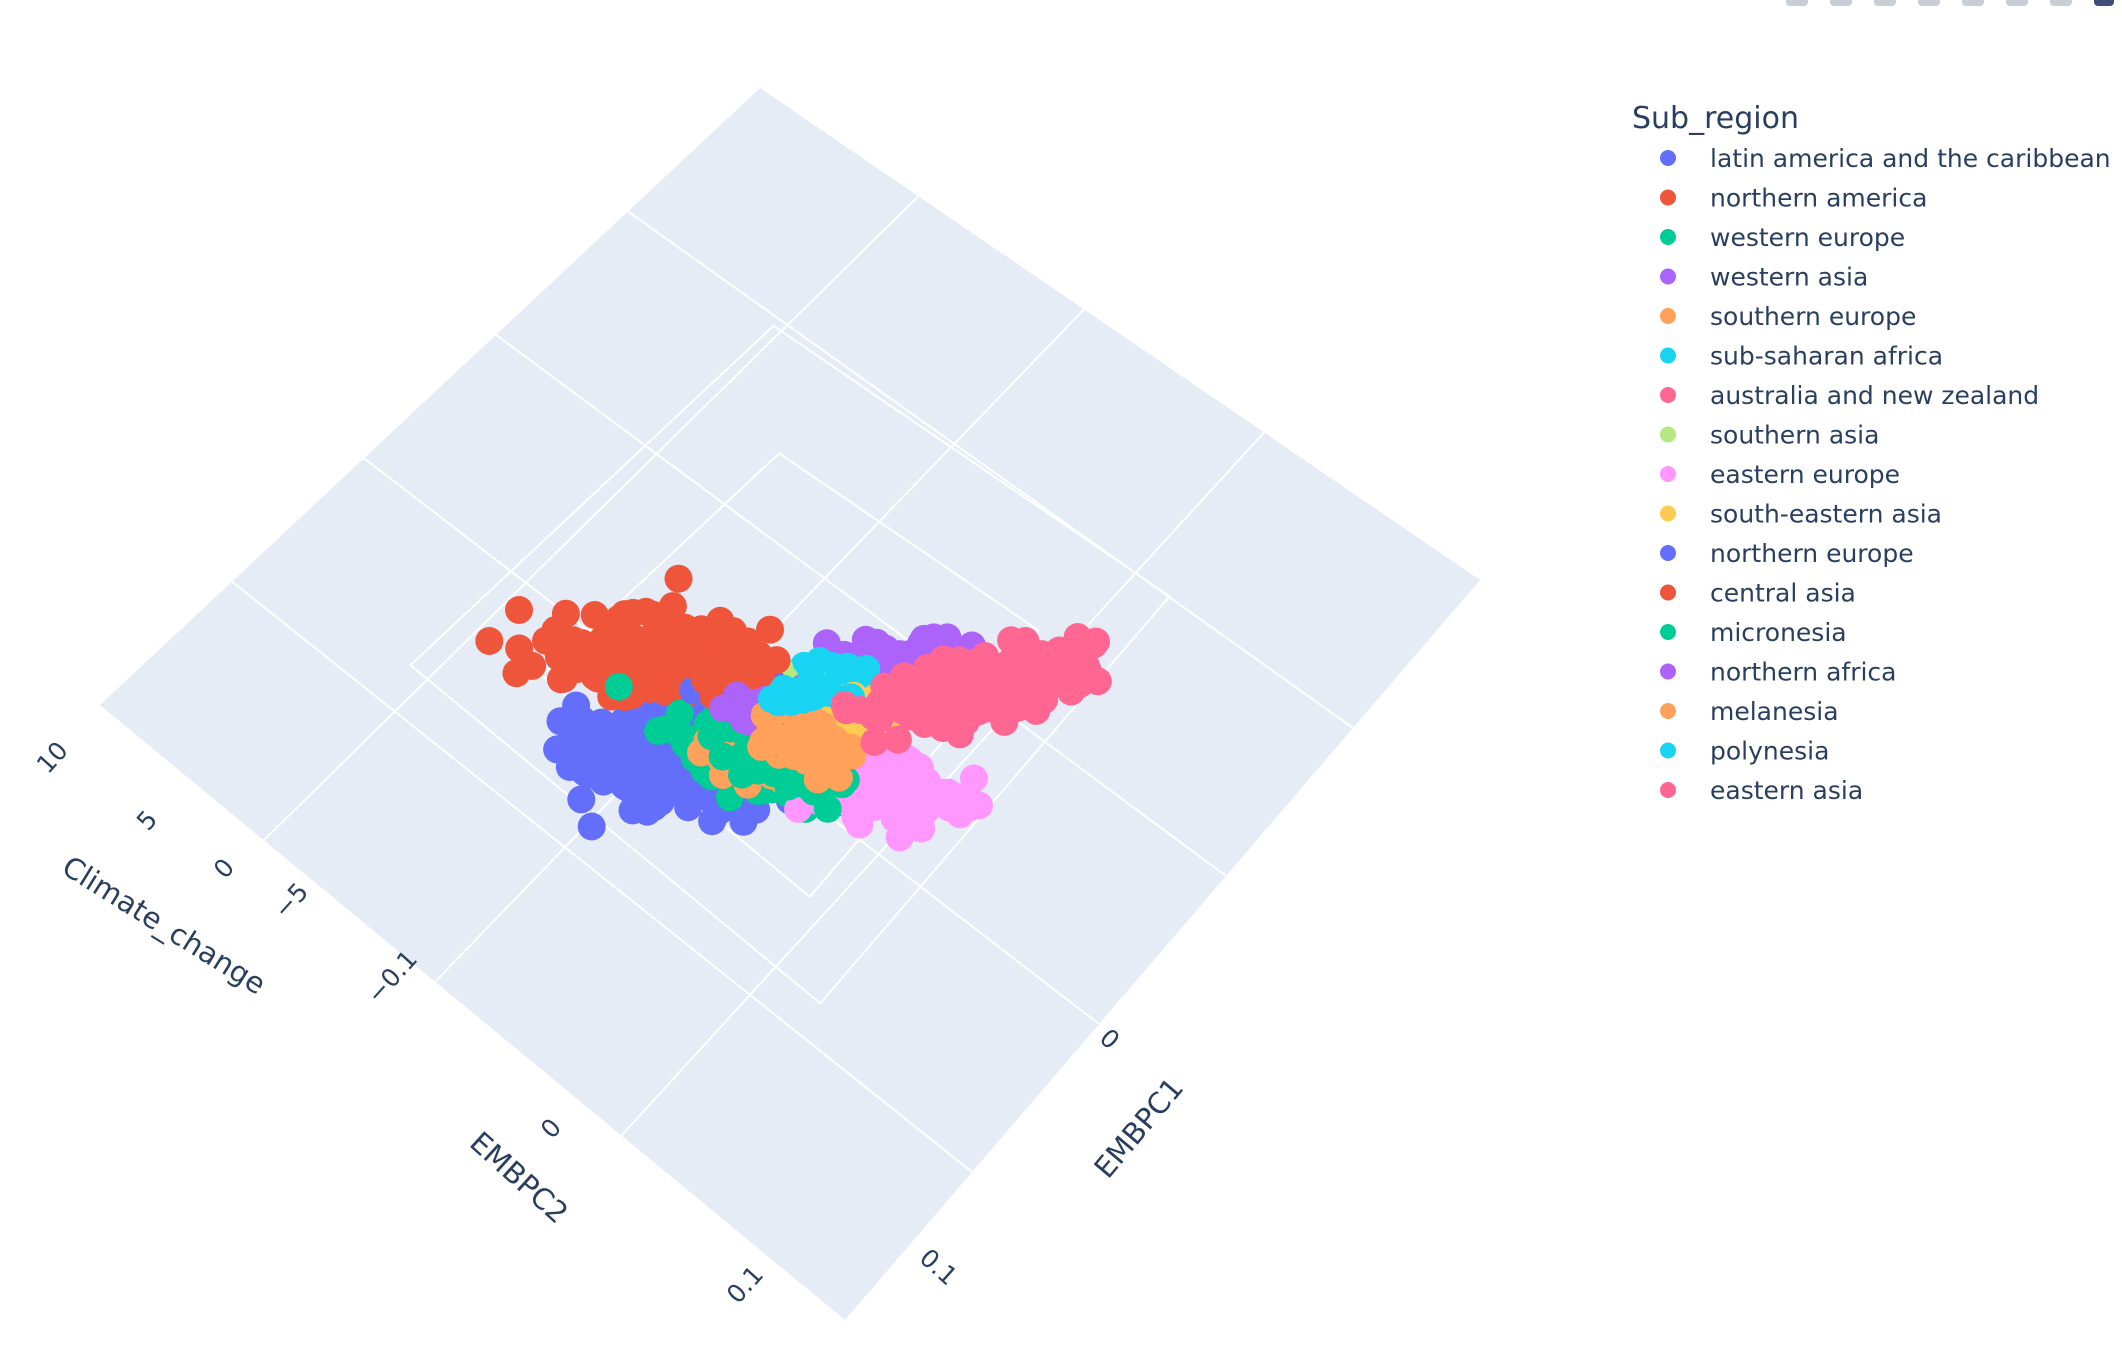  What do you see at coordinates (1787, 553) in the screenshot?
I see `legend-item: northern europe` at bounding box center [1787, 553].